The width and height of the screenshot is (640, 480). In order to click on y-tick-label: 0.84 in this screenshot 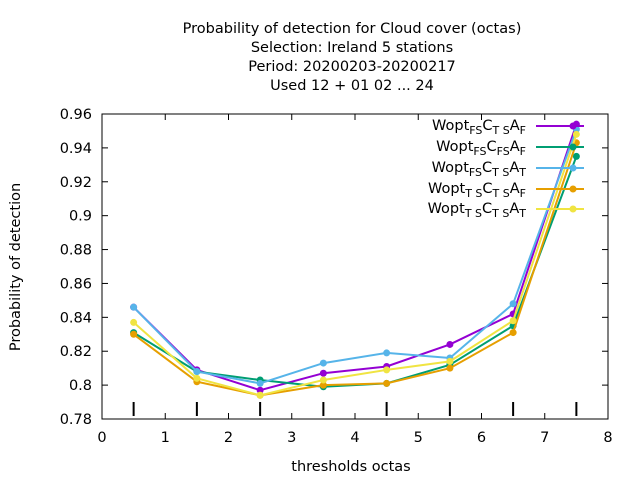, I will do `click(76, 318)`.